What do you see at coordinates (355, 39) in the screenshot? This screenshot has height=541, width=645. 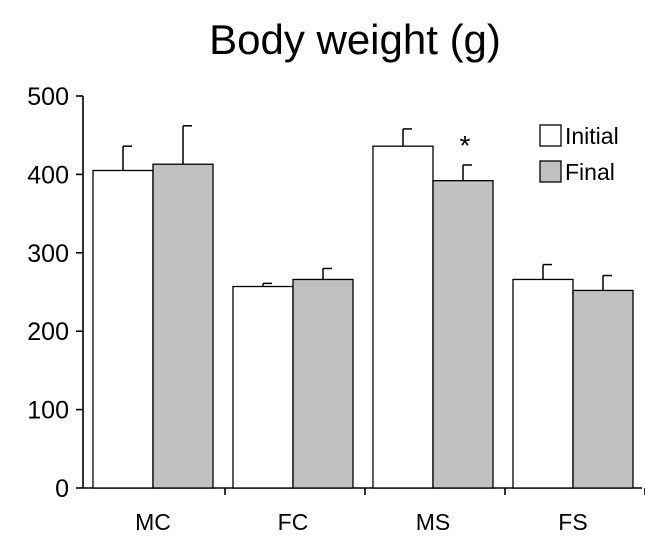 I see `chart-title: Body weight (g)` at bounding box center [355, 39].